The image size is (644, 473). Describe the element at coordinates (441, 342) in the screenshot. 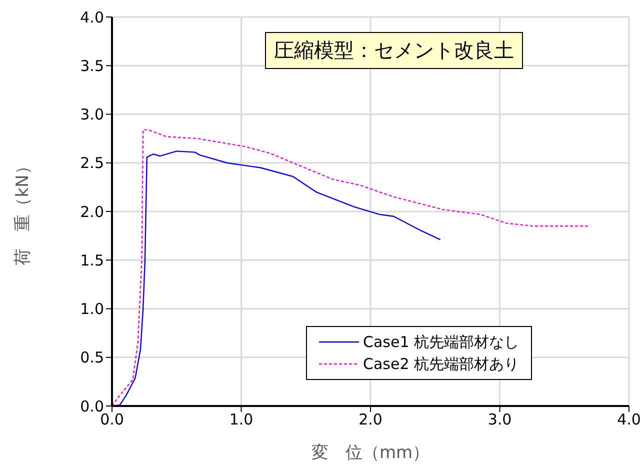

I see `legend-label: Case1 杭先端部材なし` at that location.